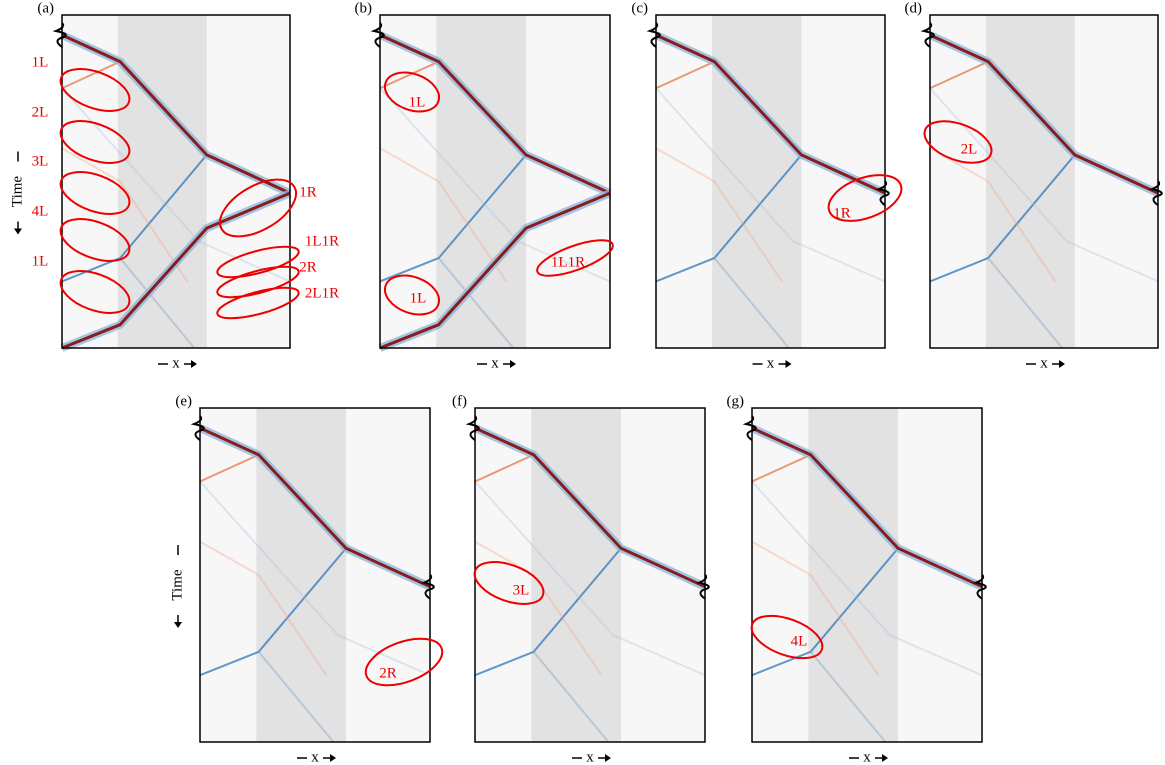  I want to click on panel-label: (c), so click(639, 8).